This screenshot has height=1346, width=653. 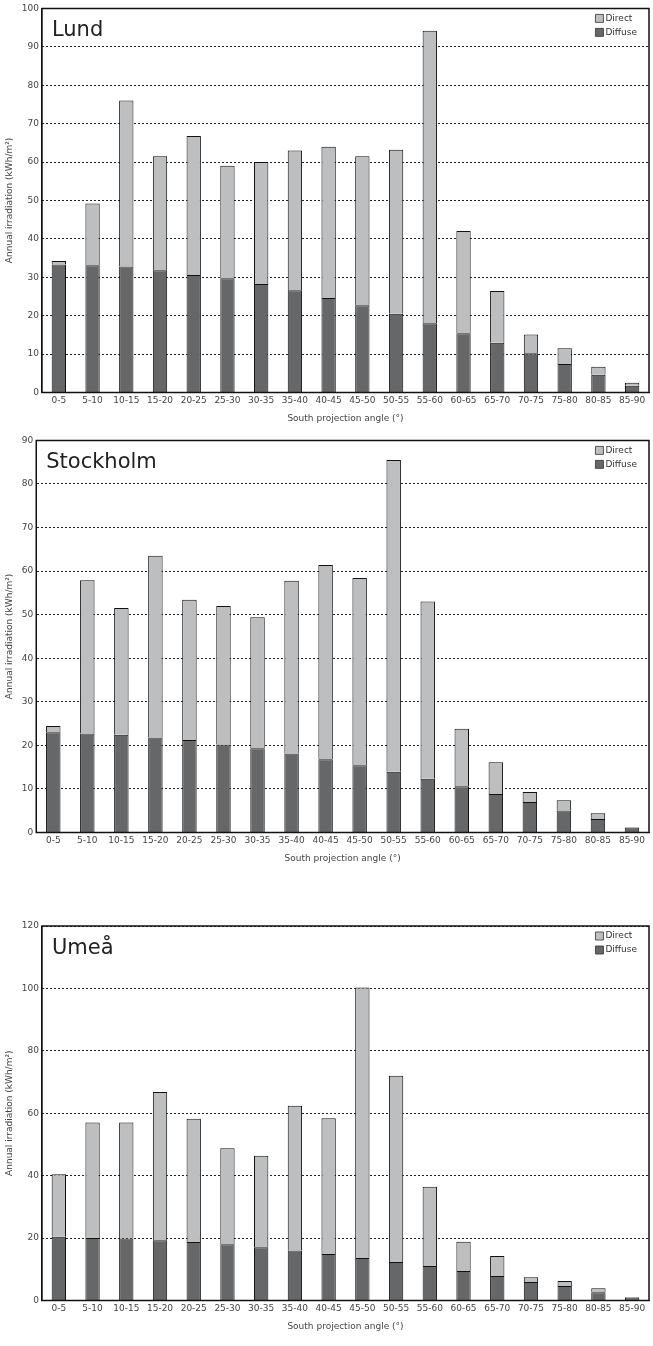 What do you see at coordinates (101, 461) in the screenshot?
I see `chart-title: Stockholm` at bounding box center [101, 461].